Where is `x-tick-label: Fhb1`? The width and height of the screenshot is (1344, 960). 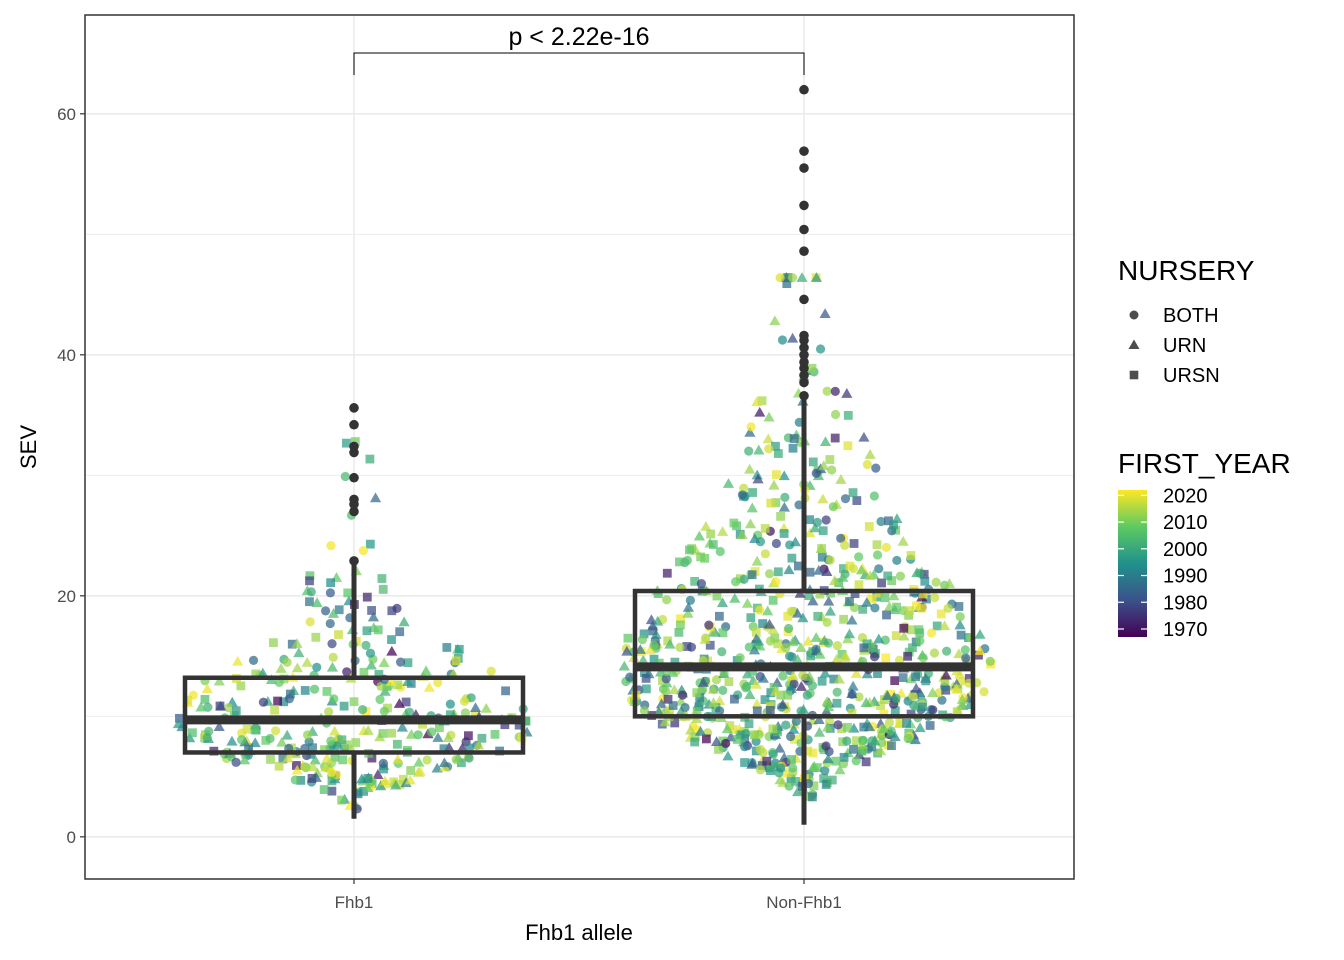 x-tick-label: Fhb1 is located at coordinates (354, 902).